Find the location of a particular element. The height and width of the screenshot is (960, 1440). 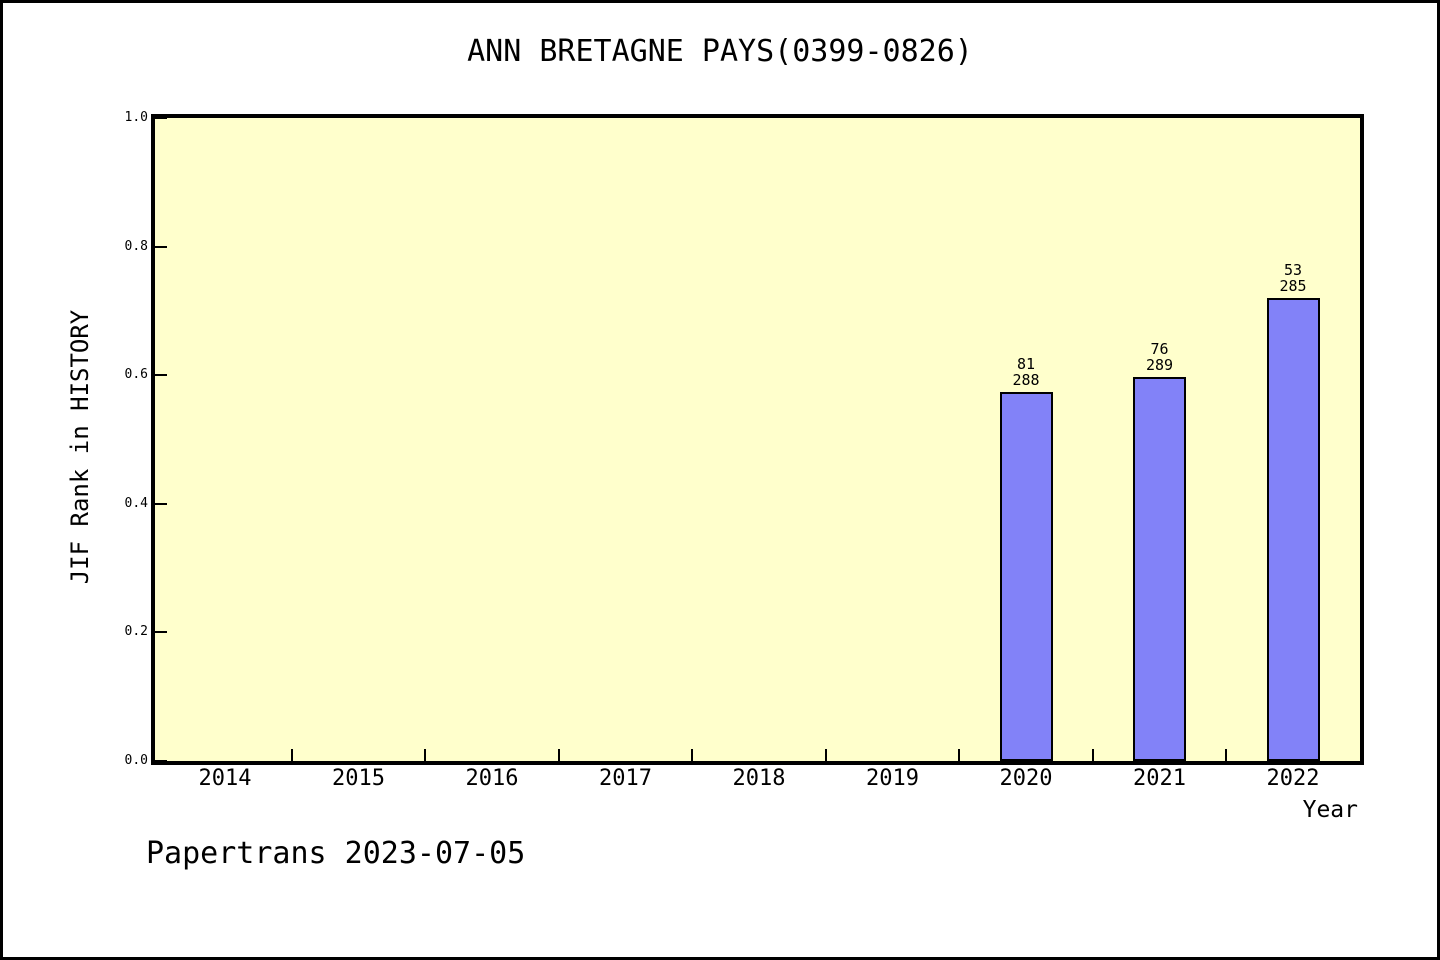

bar-label-2020: 81 288 is located at coordinates (1026, 371).